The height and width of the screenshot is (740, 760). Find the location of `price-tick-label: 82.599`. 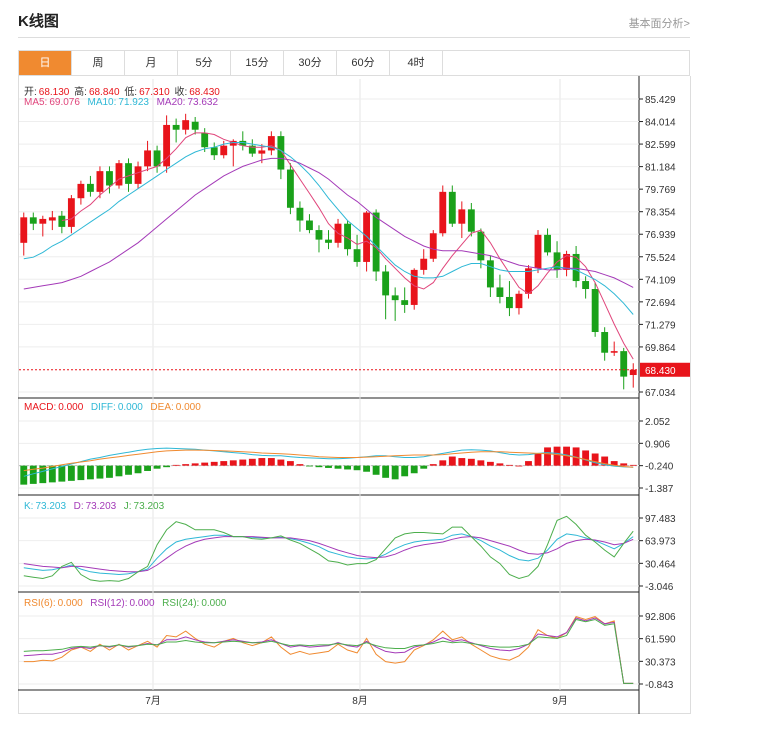

price-tick-label: 82.599 is located at coordinates (660, 145).